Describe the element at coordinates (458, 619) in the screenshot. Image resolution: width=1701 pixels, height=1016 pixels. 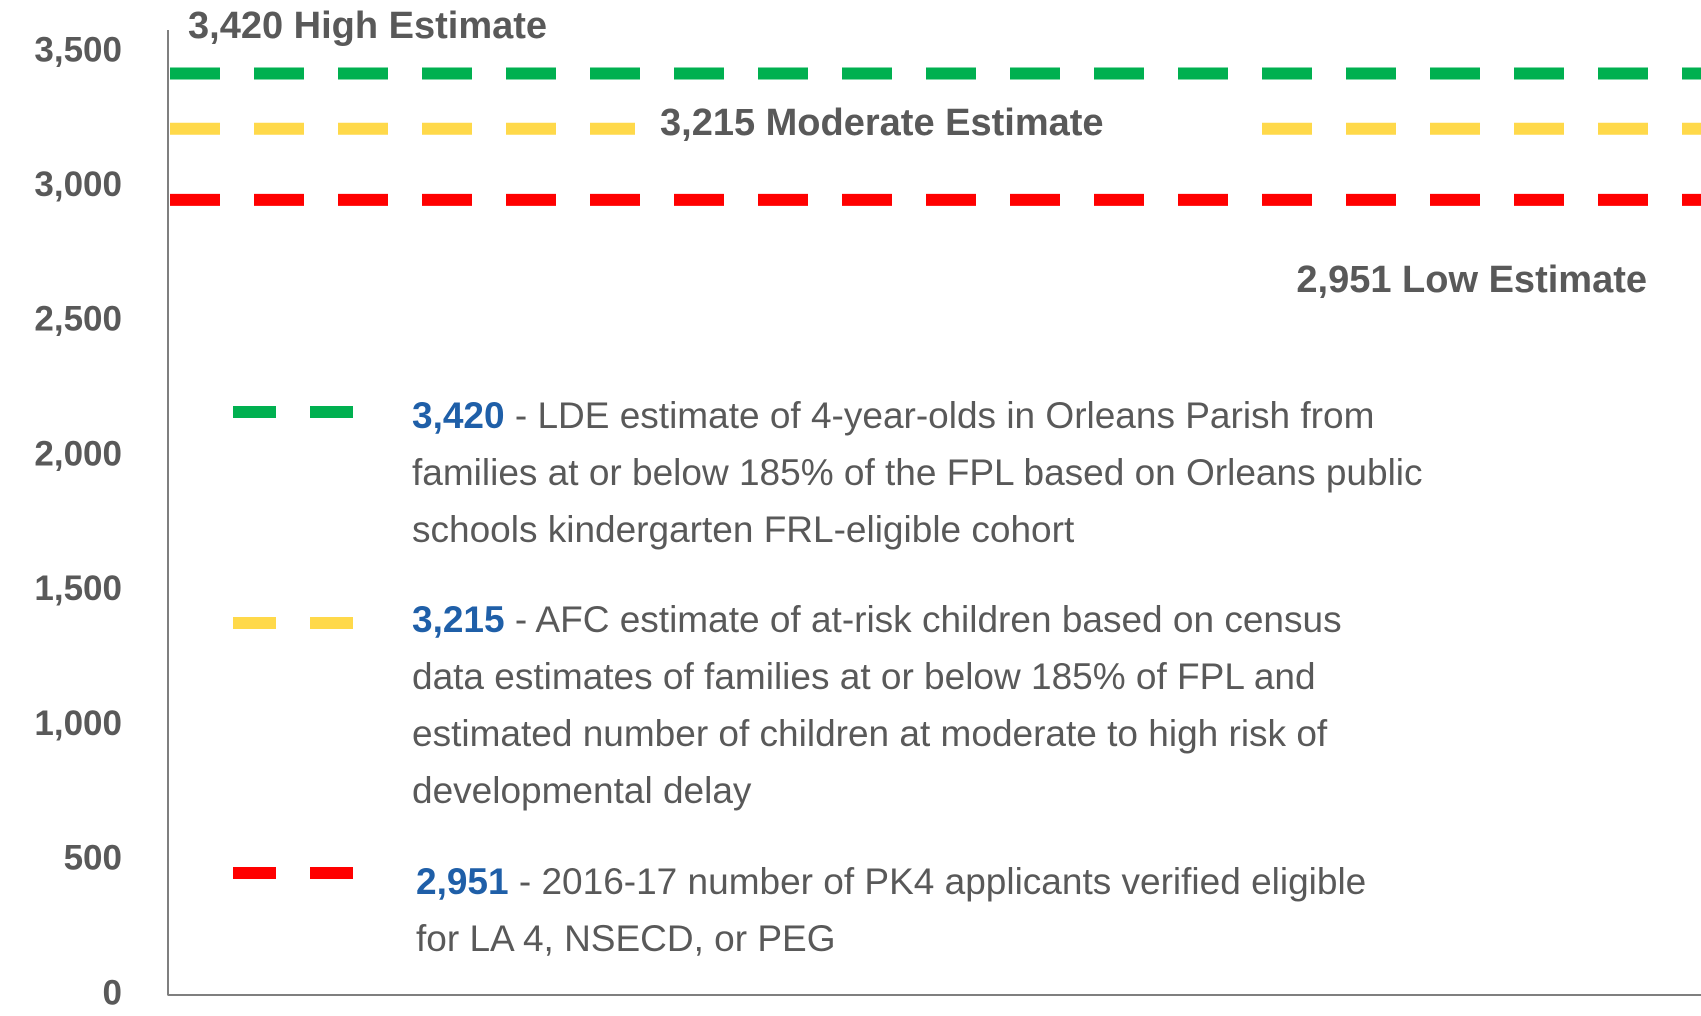
I see `legend-value: 3,215` at that location.